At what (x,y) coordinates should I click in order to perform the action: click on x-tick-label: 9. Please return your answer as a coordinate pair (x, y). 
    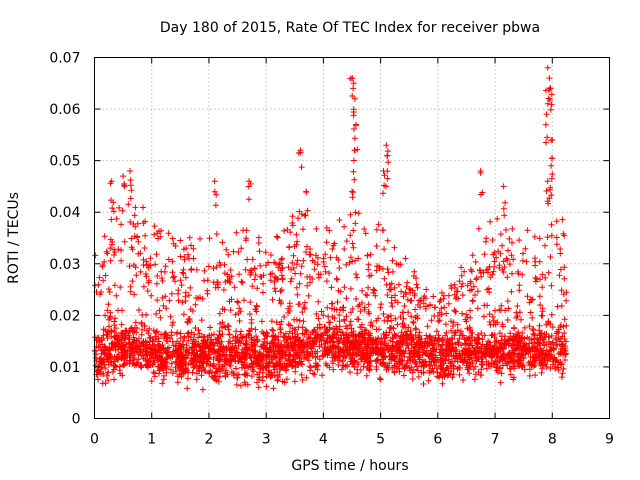
    Looking at the image, I should click on (609, 440).